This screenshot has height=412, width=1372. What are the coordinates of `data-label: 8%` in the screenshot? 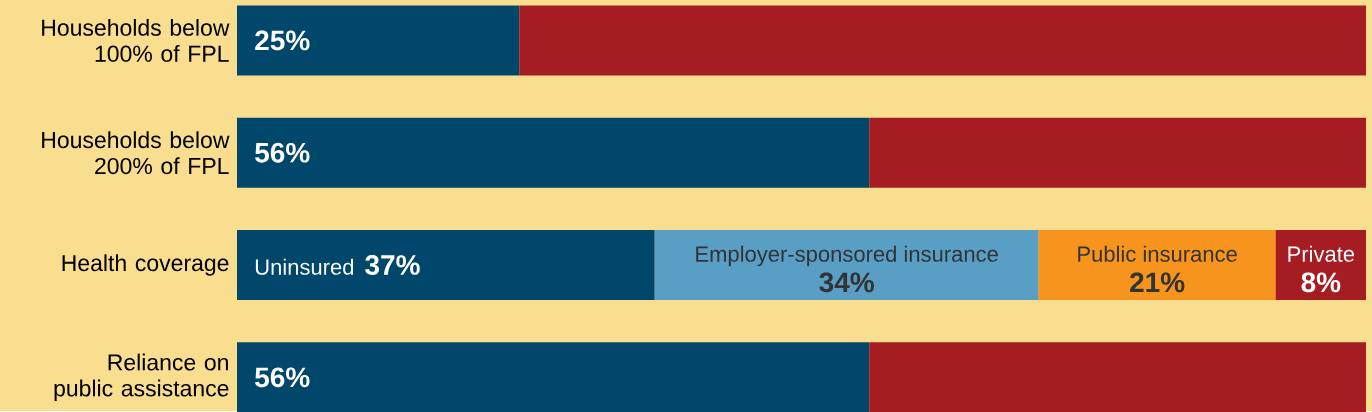 It's located at (1321, 282).